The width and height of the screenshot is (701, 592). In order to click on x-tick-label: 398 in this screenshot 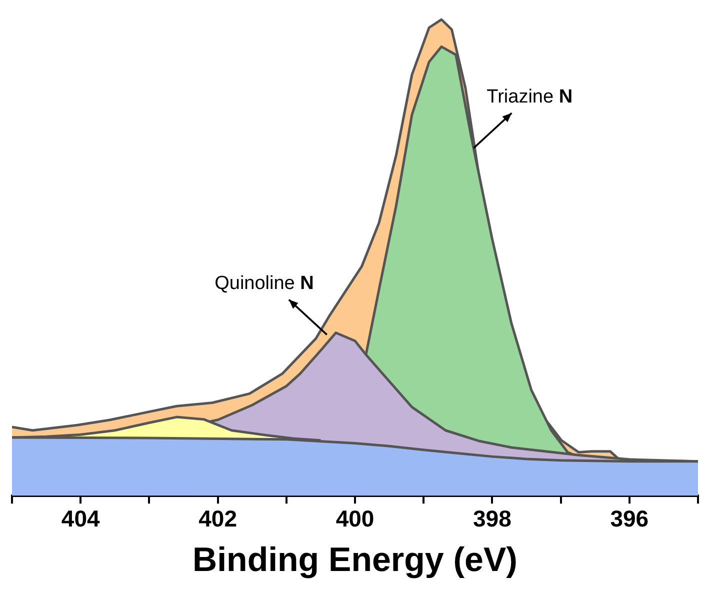, I will do `click(492, 519)`.